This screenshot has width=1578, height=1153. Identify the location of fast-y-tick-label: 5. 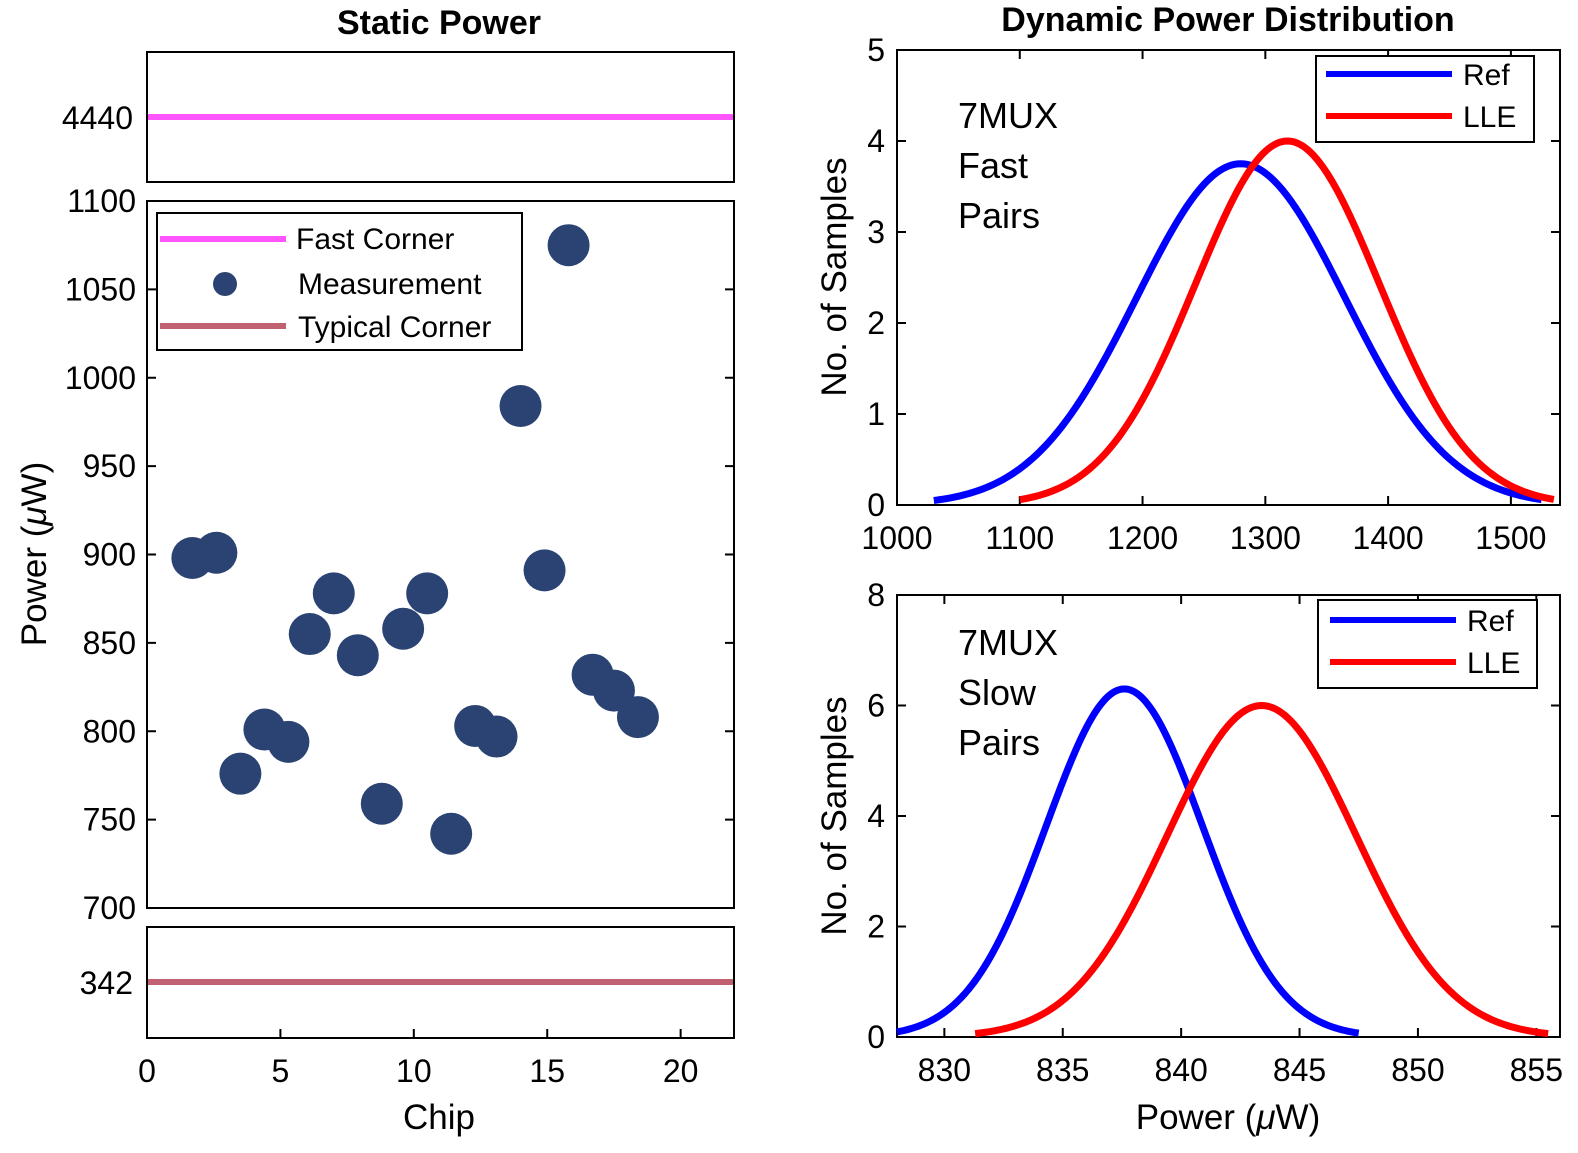
(876, 50).